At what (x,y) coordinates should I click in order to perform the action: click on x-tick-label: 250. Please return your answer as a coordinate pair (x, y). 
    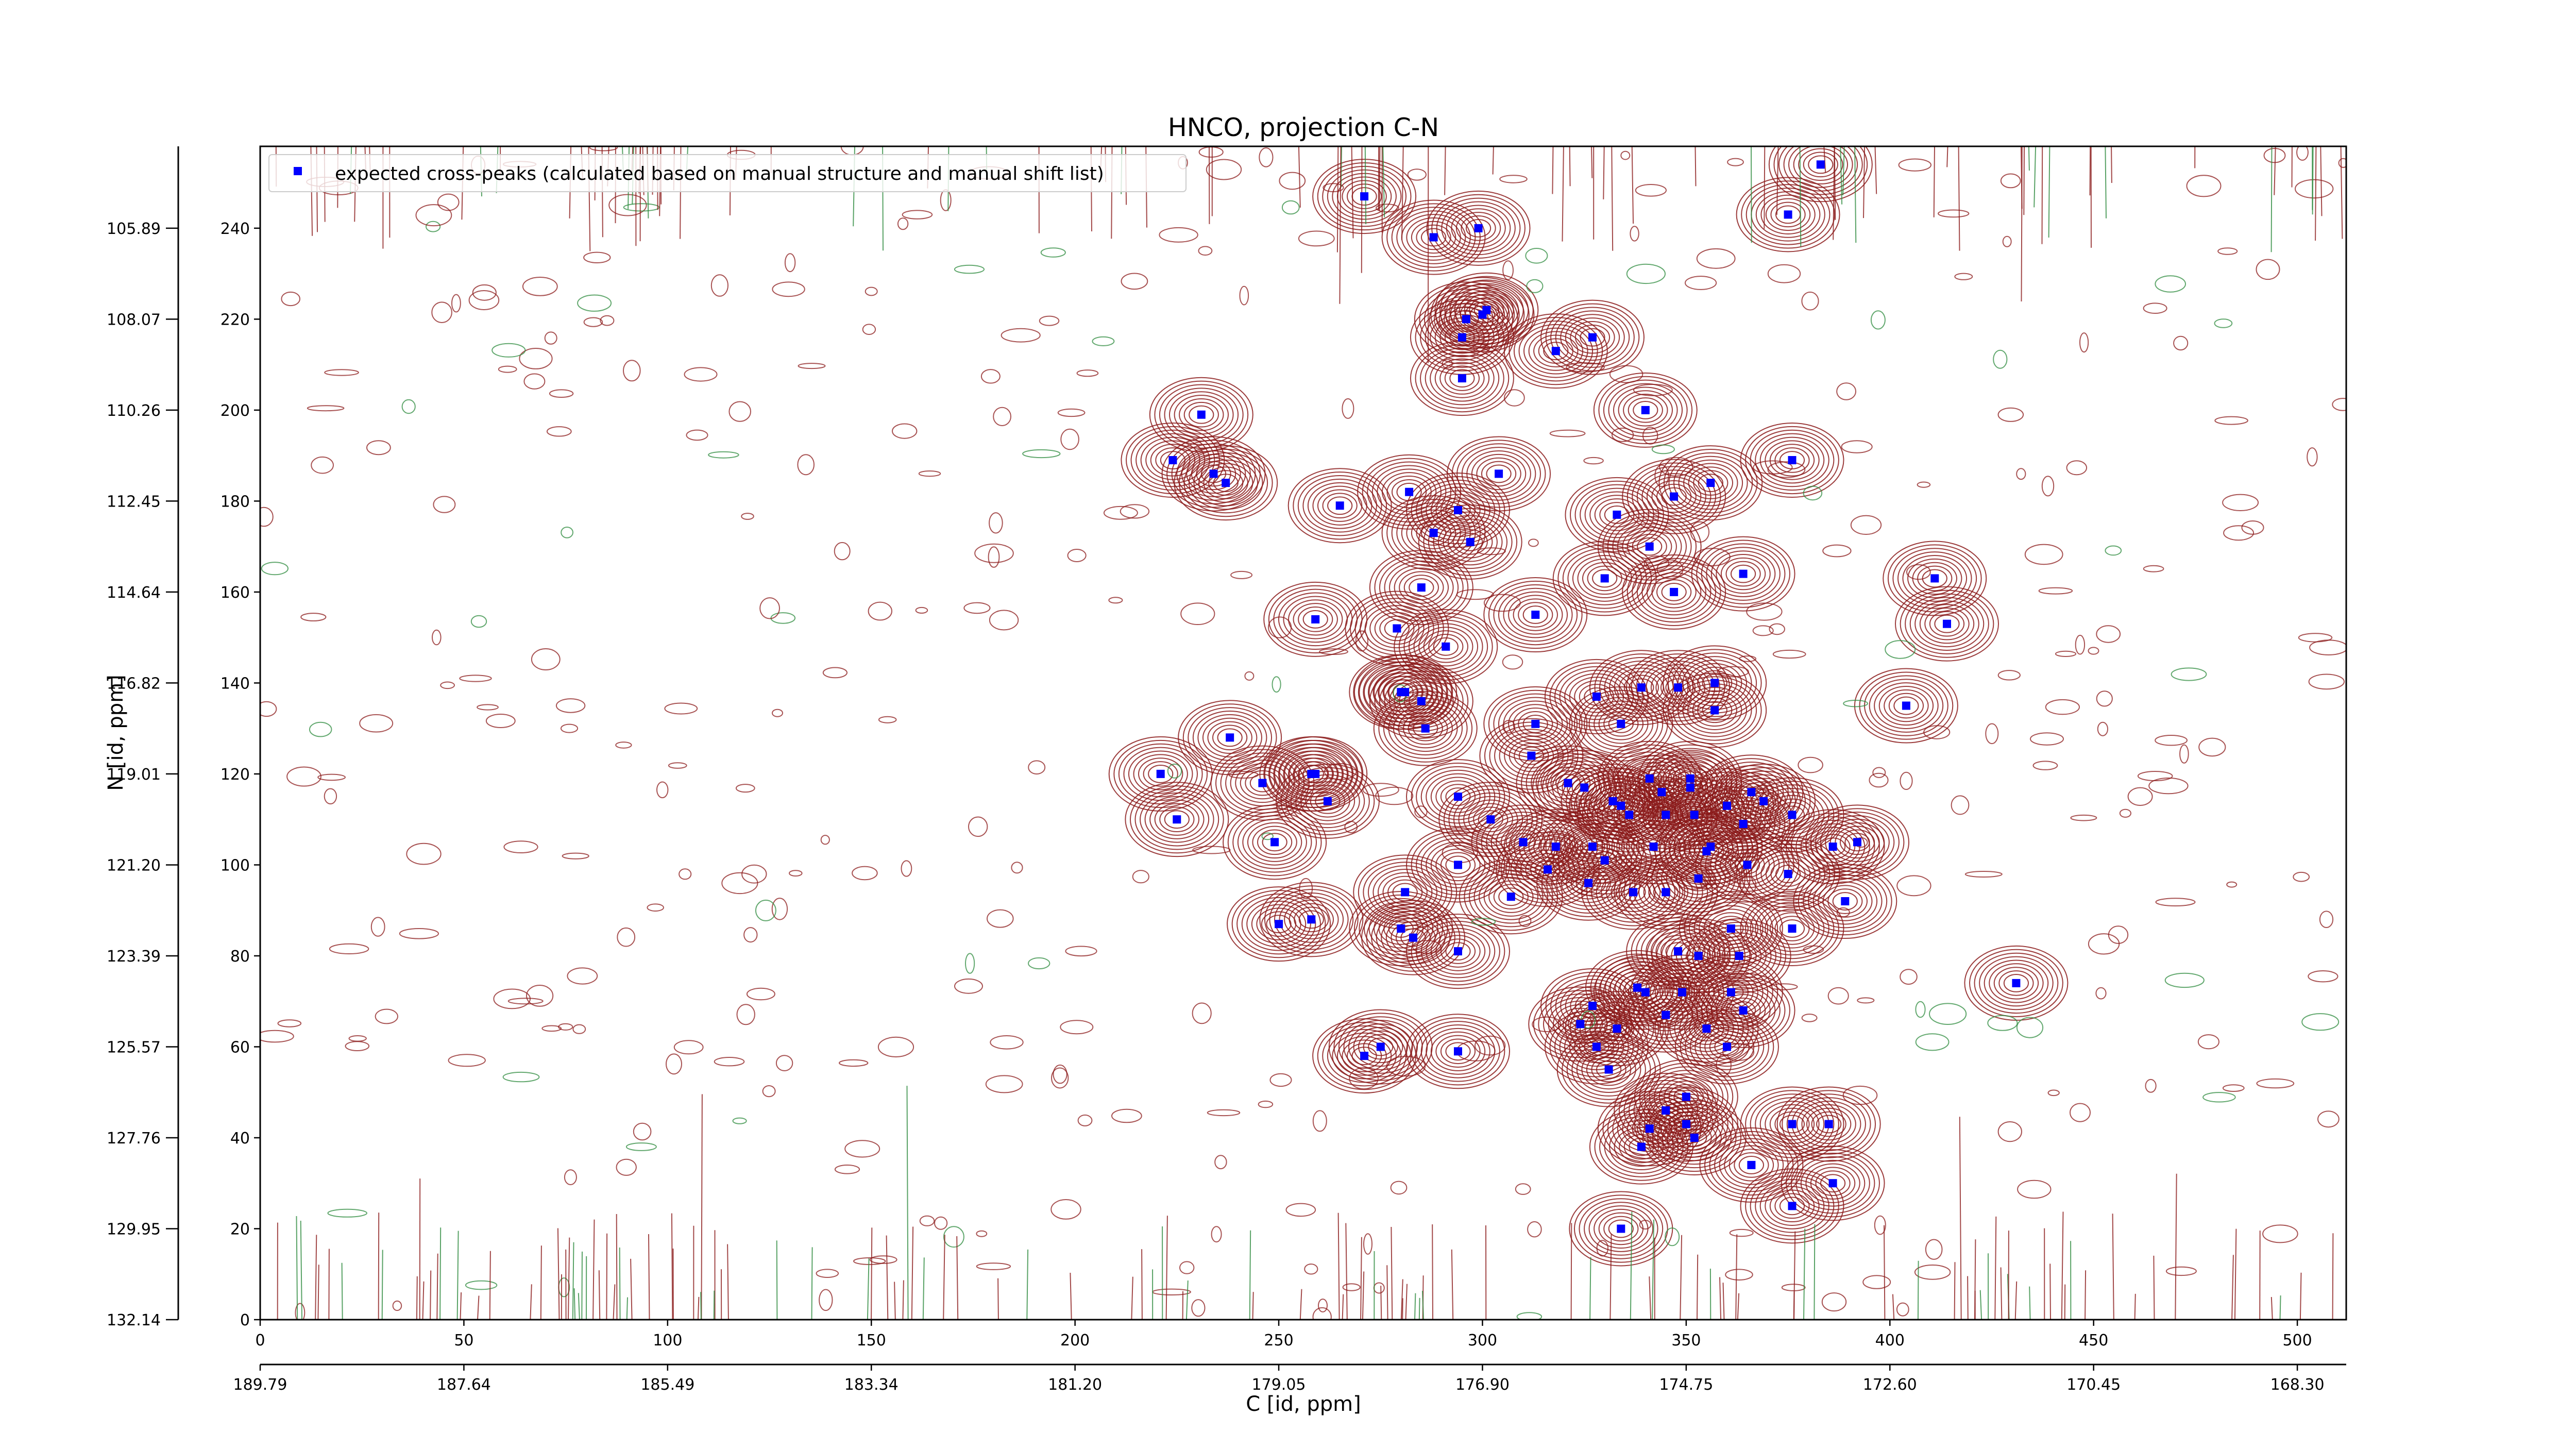
    Looking at the image, I should click on (1278, 1341).